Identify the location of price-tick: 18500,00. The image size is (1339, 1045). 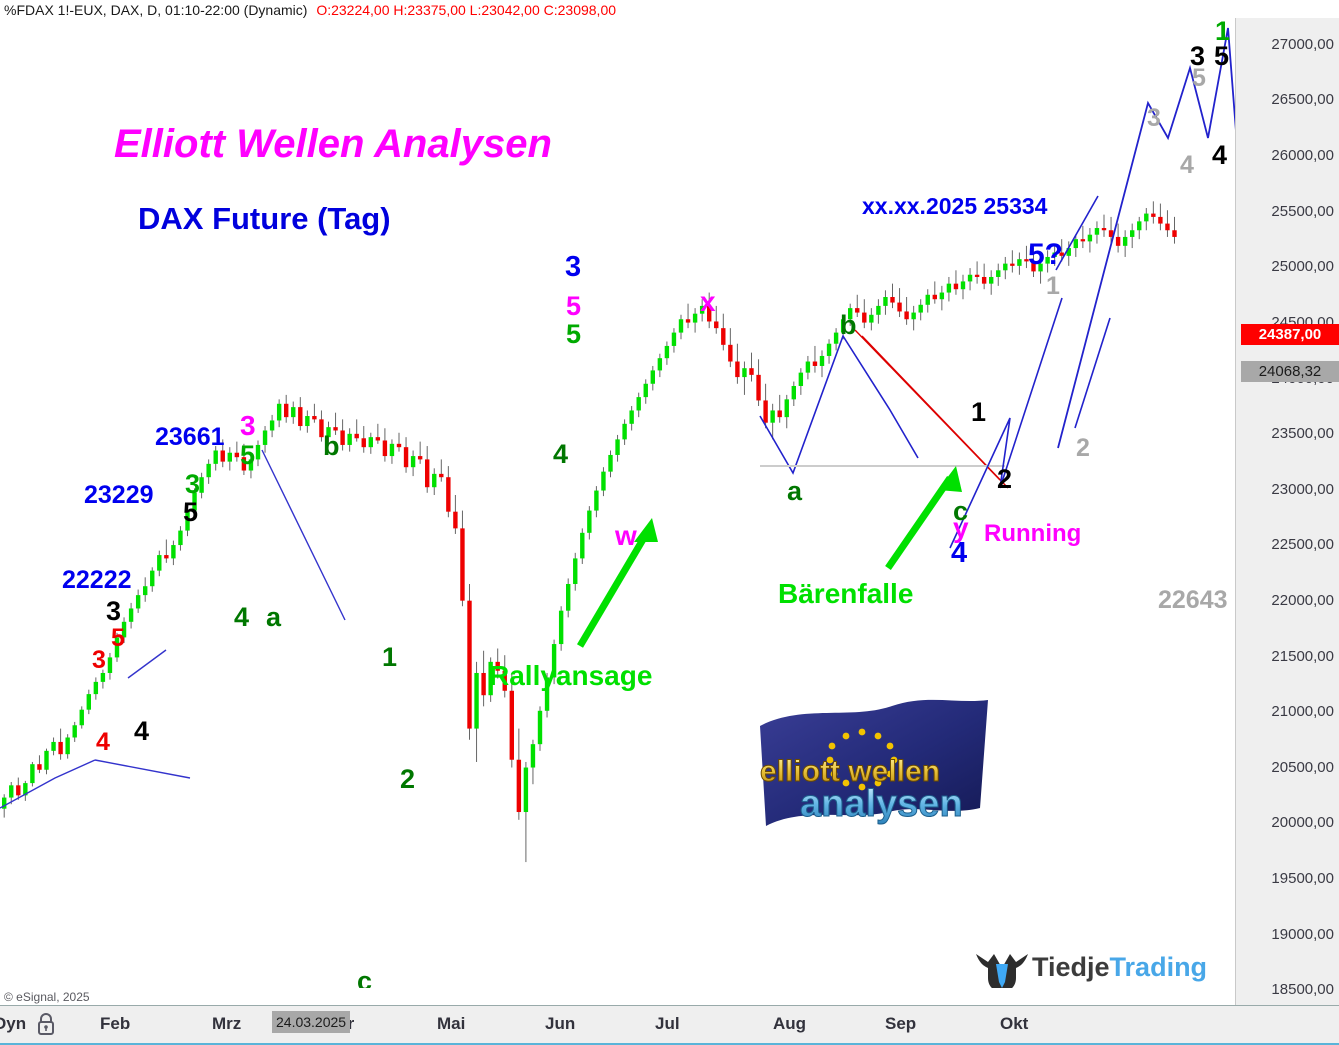
(1302, 990).